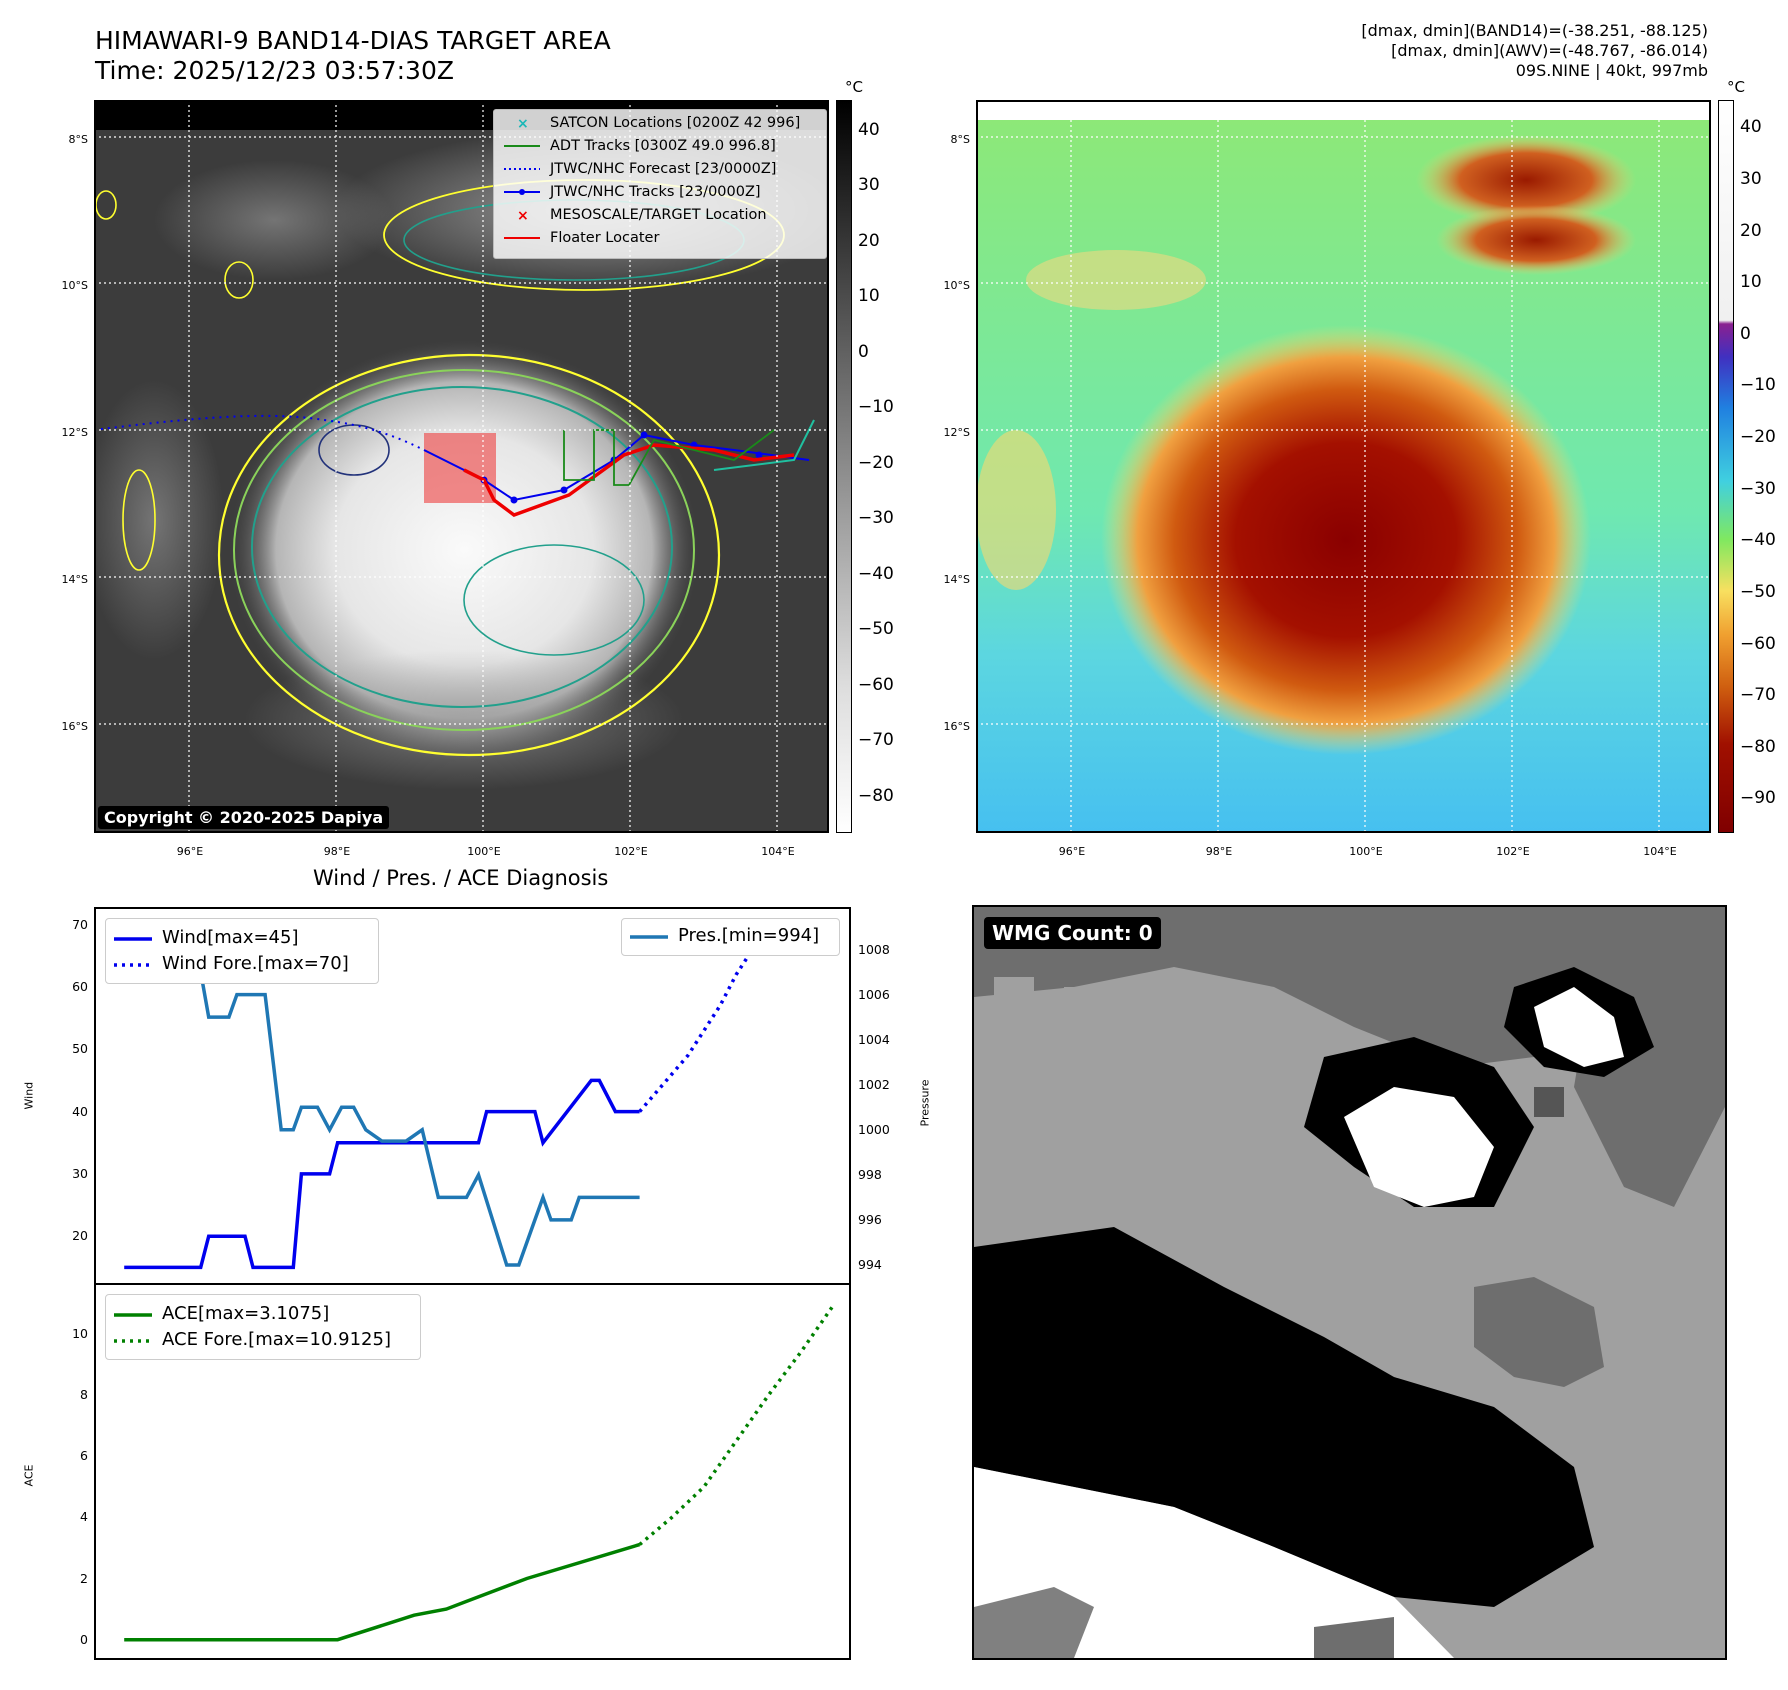  I want to click on gray-colorbar-tick: −20, so click(876, 462).